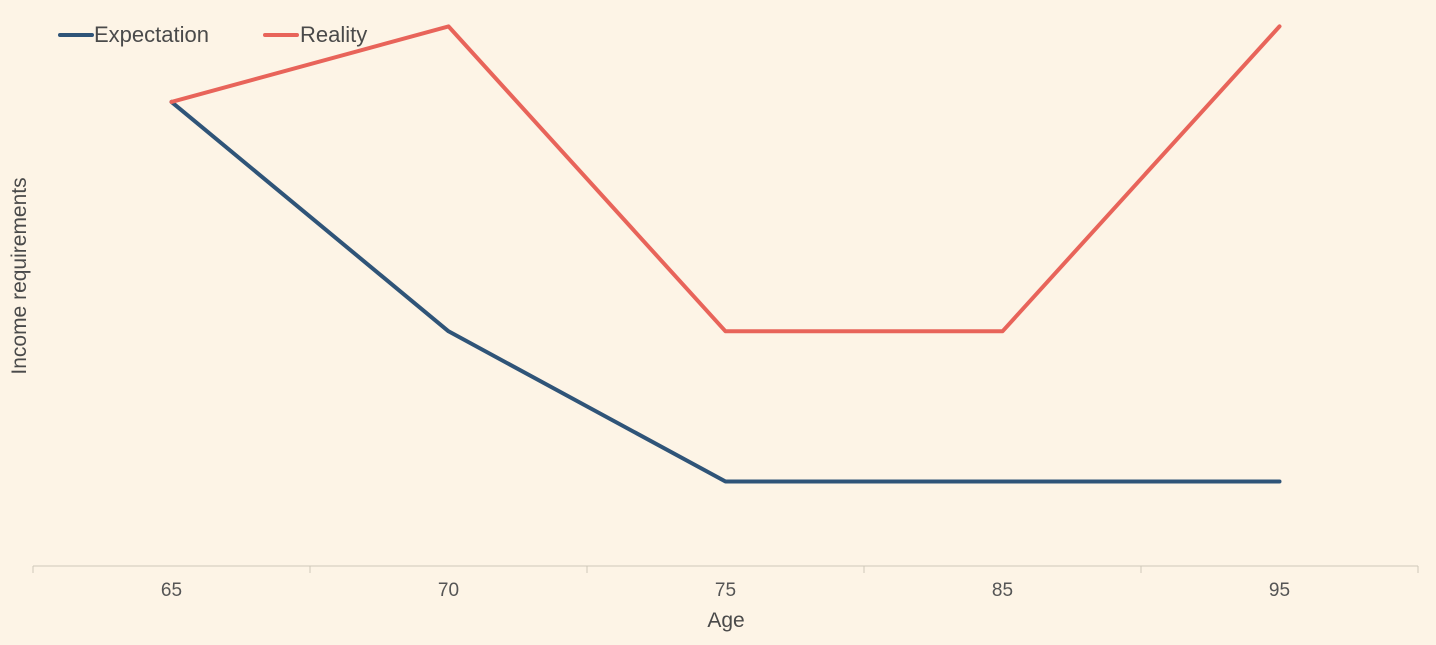  I want to click on legend: Expectation Reality, so click(212, 34).